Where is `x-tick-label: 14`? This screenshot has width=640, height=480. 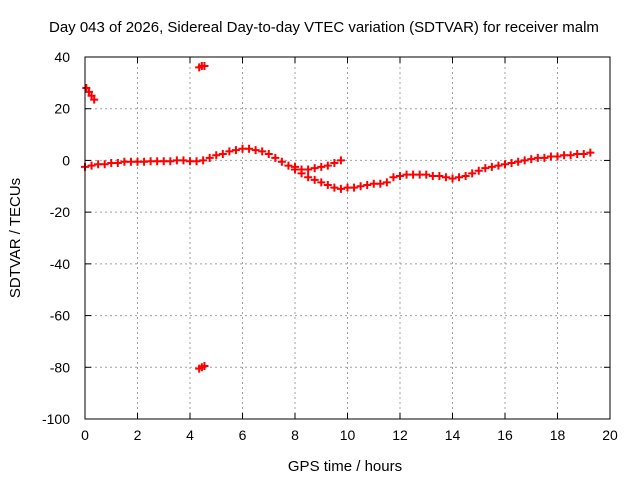 x-tick-label: 14 is located at coordinates (453, 435).